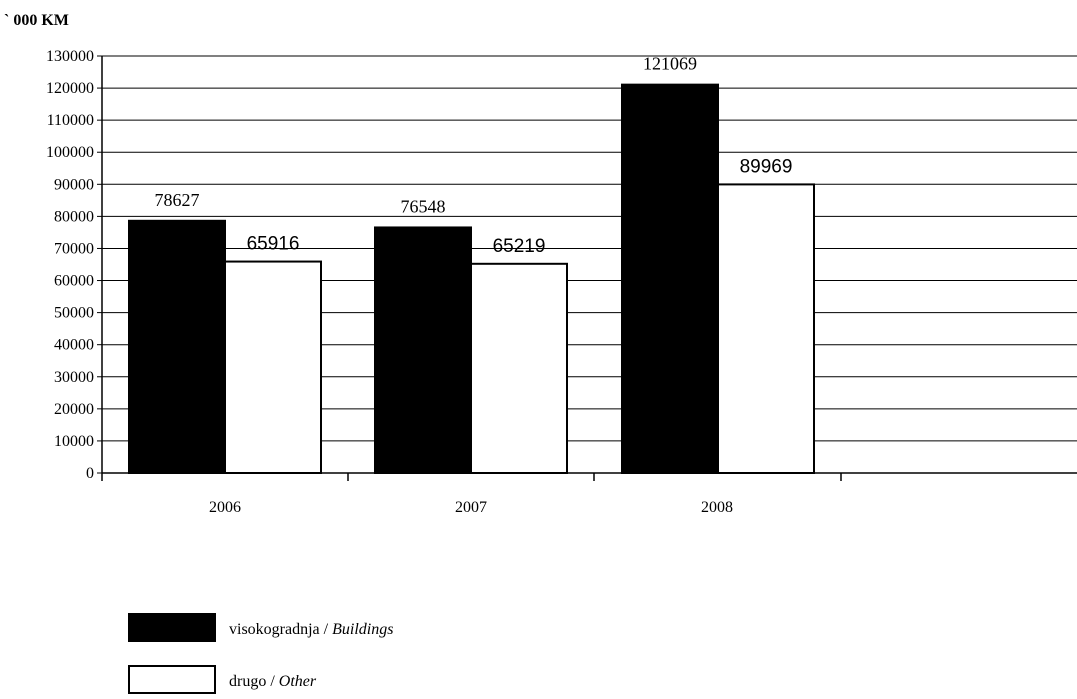  I want to click on y-tick-label: 100000, so click(70, 152).